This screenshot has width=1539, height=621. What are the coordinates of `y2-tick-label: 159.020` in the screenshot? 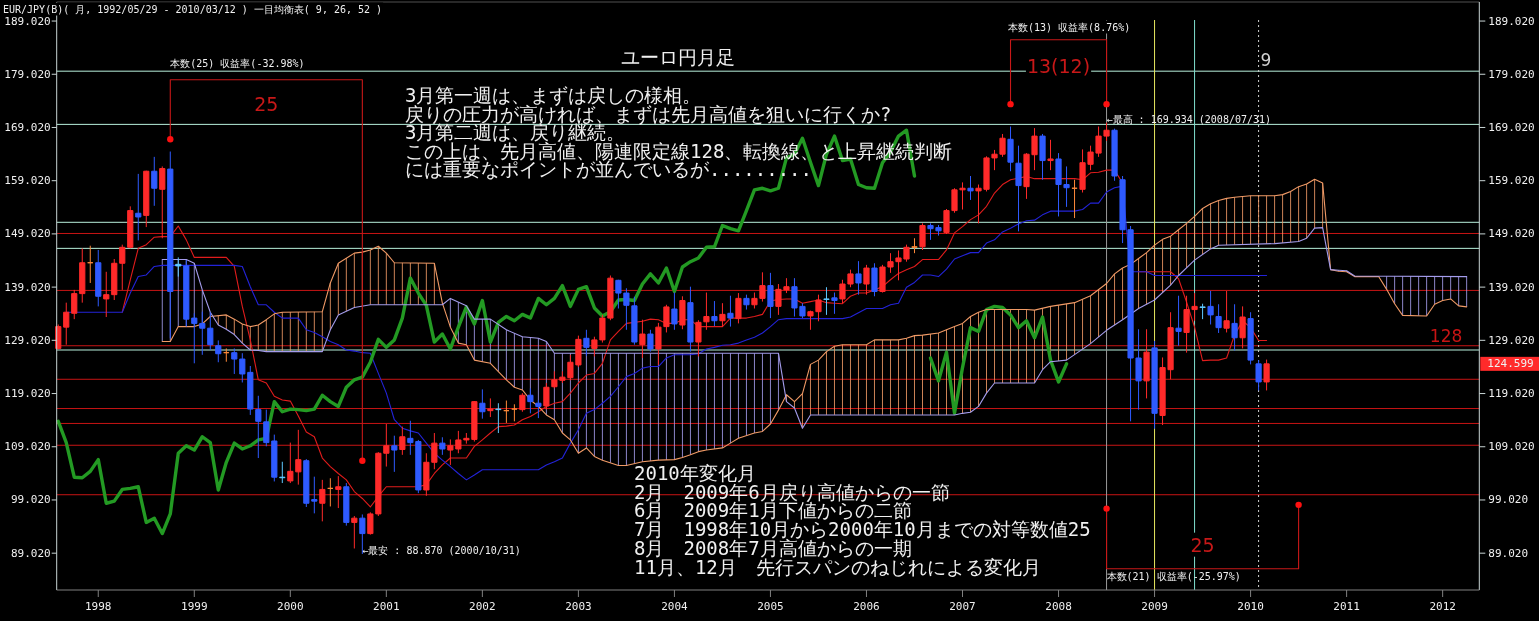 It's located at (1511, 181).